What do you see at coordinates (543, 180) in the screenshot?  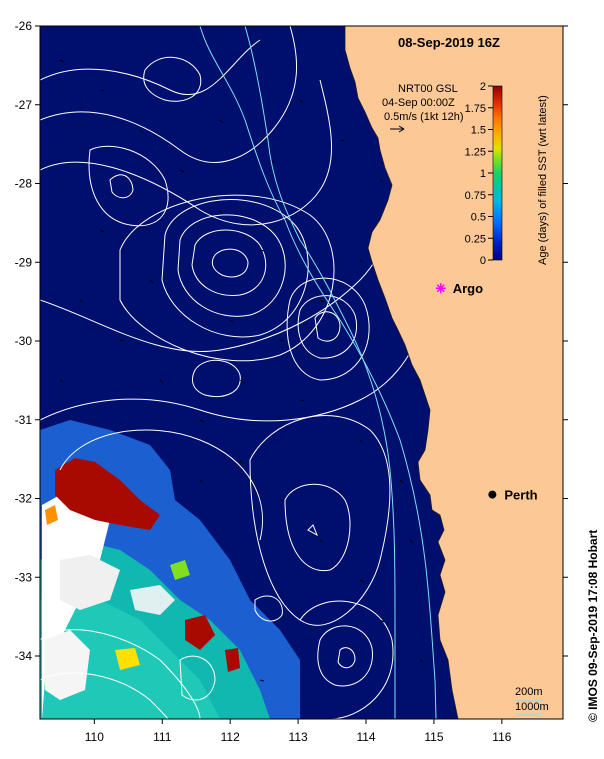 I see `colorbar-label: Age (days) of filled SST (wrt latest)` at bounding box center [543, 180].